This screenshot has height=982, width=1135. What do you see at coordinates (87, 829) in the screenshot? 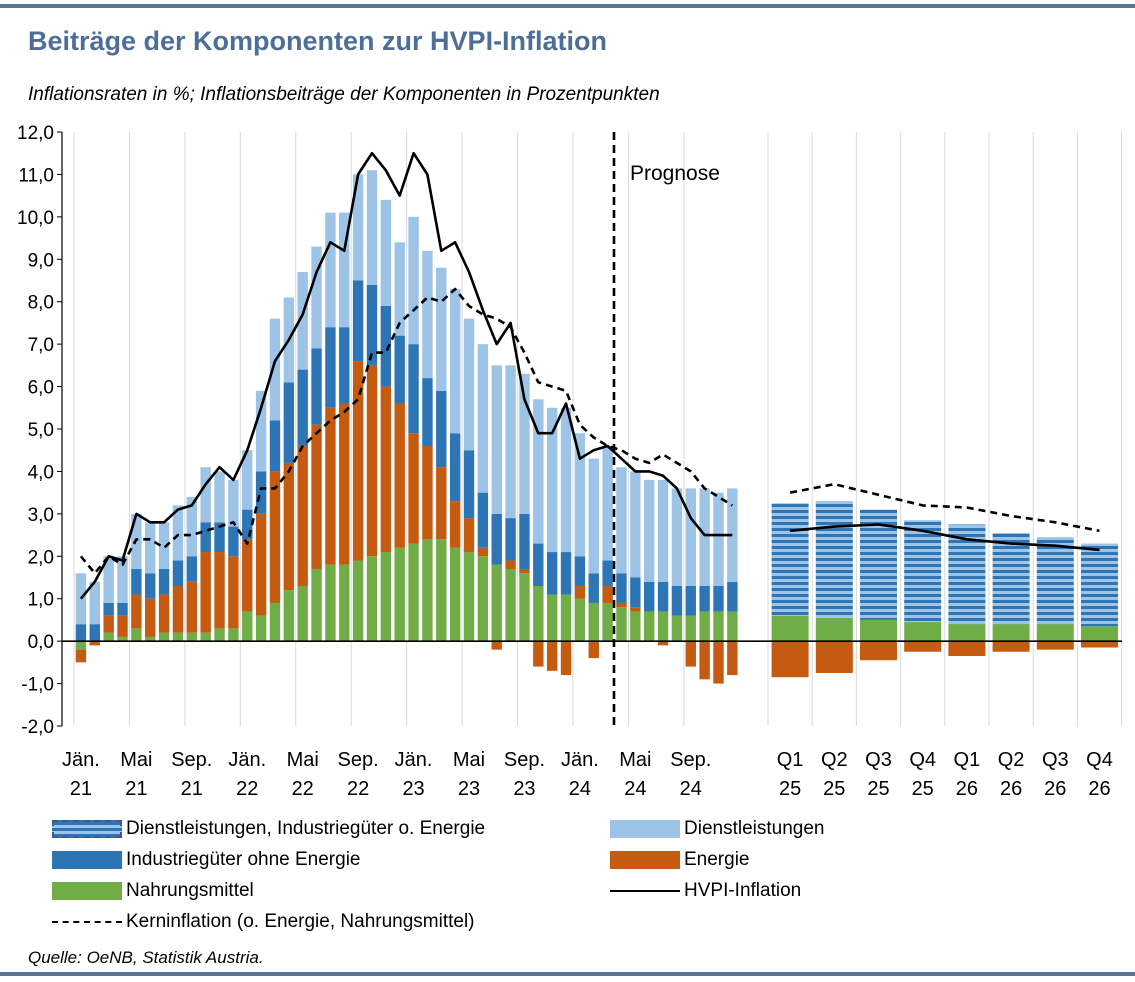
I see `legend-swatch-striped` at bounding box center [87, 829].